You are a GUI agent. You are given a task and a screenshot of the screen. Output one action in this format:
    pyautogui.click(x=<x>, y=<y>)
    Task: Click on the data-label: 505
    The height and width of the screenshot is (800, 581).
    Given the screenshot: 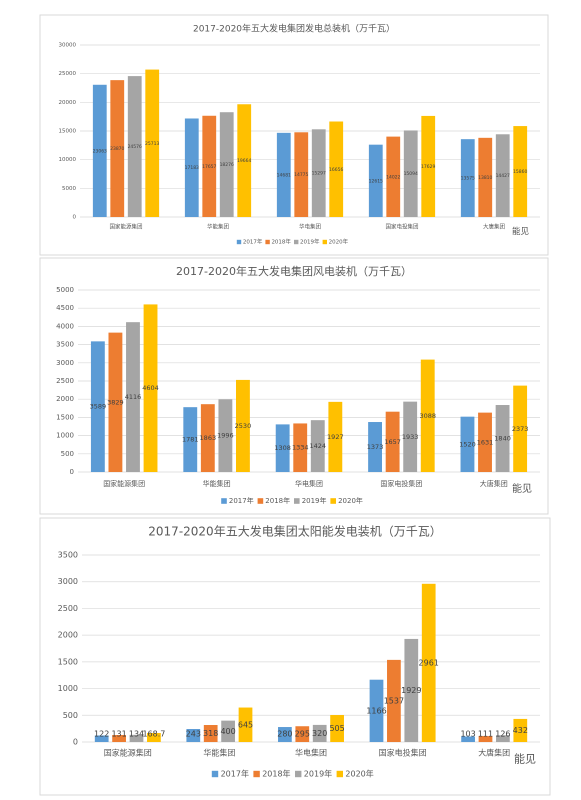 What is the action you would take?
    pyautogui.click(x=336, y=728)
    